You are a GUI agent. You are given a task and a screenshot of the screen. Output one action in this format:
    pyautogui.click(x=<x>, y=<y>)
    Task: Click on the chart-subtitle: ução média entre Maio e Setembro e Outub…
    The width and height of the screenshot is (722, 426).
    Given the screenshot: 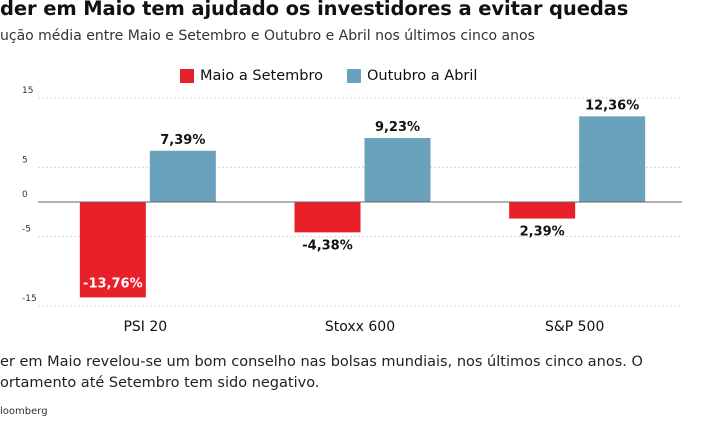 What is the action you would take?
    pyautogui.click(x=267, y=36)
    